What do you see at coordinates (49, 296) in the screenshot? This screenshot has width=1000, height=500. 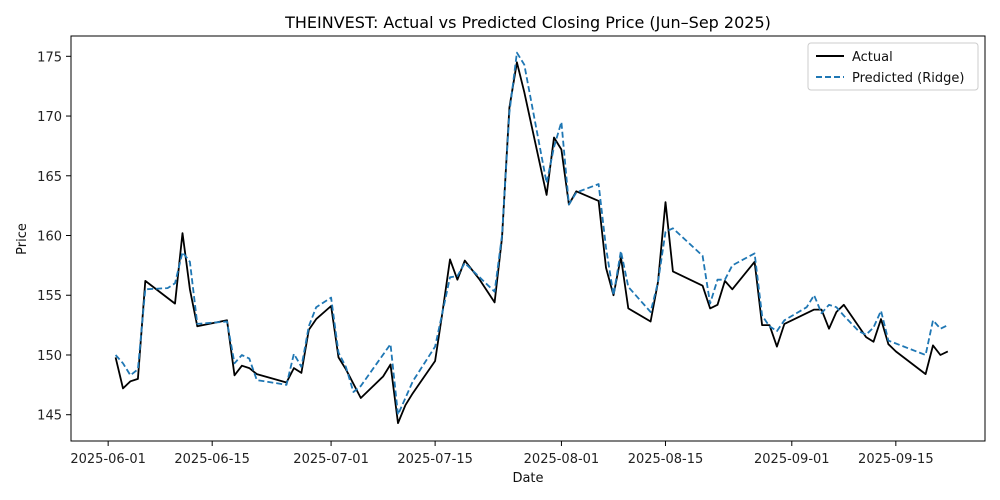 I see `y-tick-label: 155` at bounding box center [49, 296].